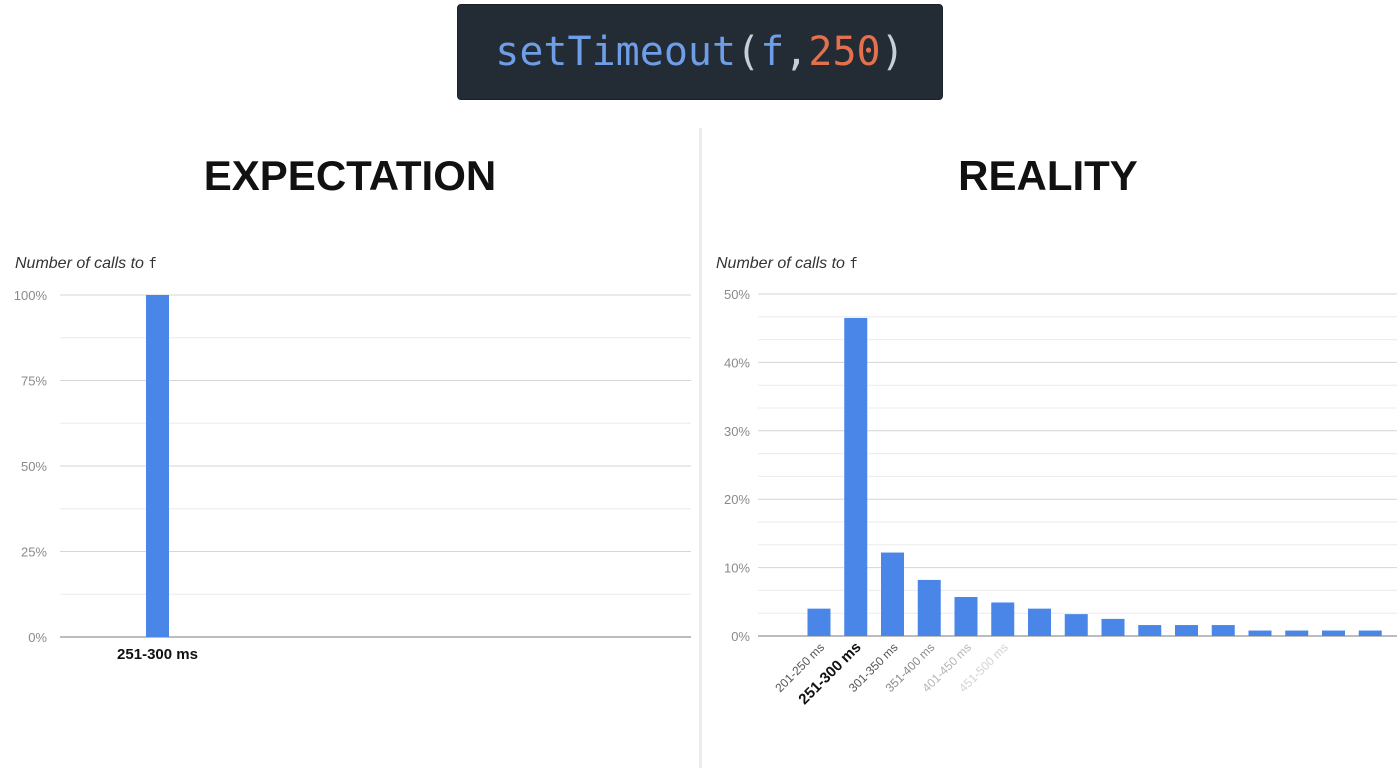 The width and height of the screenshot is (1400, 775). Describe the element at coordinates (748, 52) in the screenshot. I see `code-open-paren: (` at that location.